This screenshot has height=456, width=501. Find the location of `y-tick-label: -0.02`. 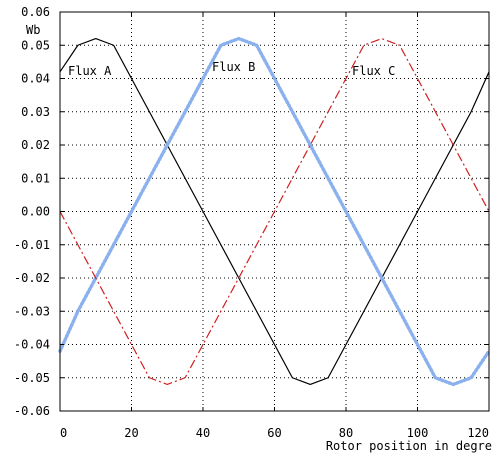

y-tick-label: -0.02 is located at coordinates (32, 278).